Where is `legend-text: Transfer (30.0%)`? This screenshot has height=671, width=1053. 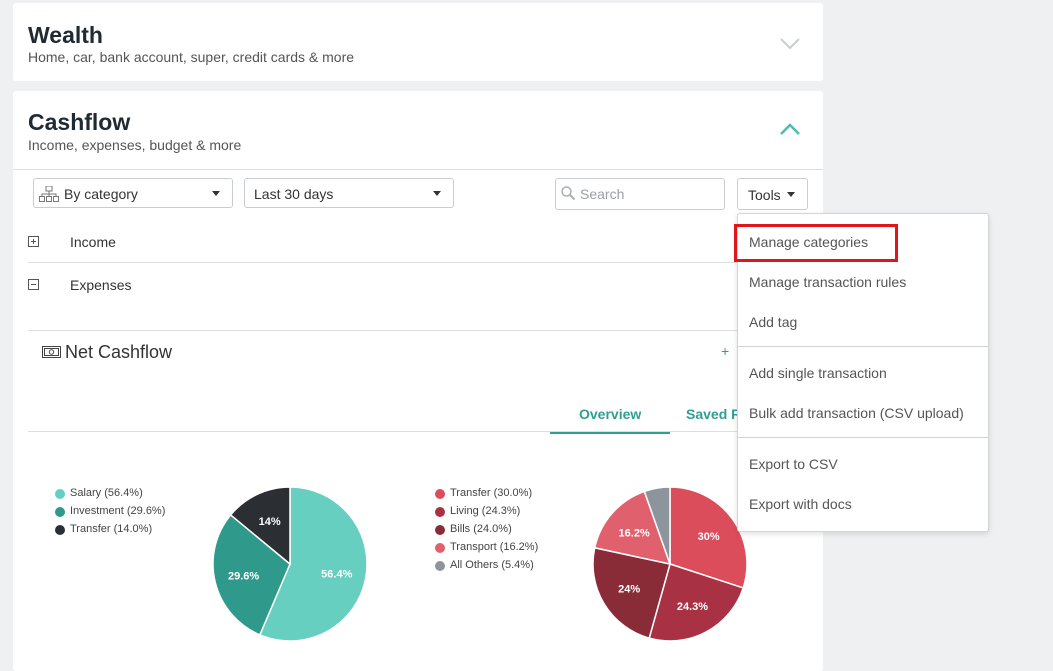 legend-text: Transfer (30.0%) is located at coordinates (491, 493).